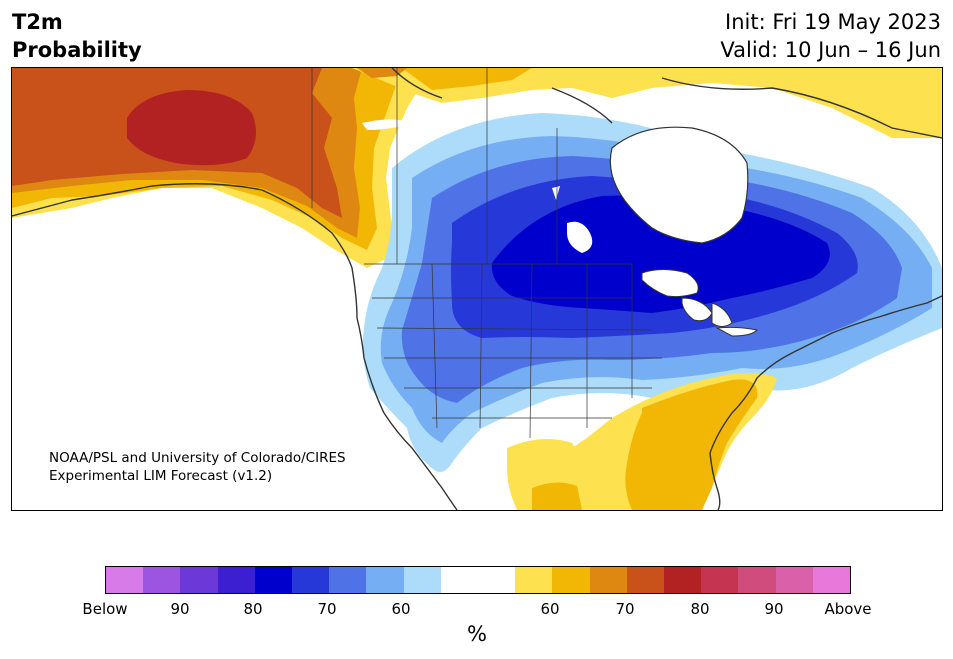  Describe the element at coordinates (77, 50) in the screenshot. I see `title-line-2: Probability` at that location.